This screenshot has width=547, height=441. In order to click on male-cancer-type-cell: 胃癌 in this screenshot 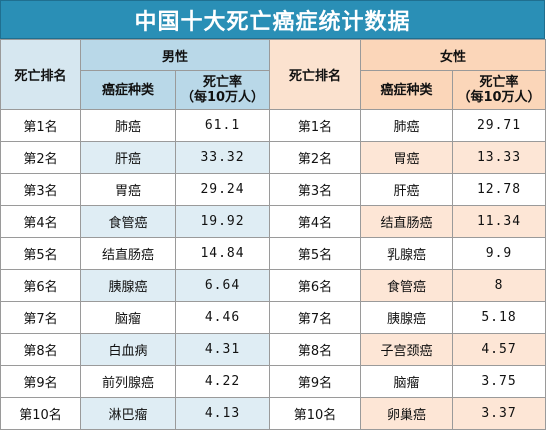, I will do `click(128, 189)`.